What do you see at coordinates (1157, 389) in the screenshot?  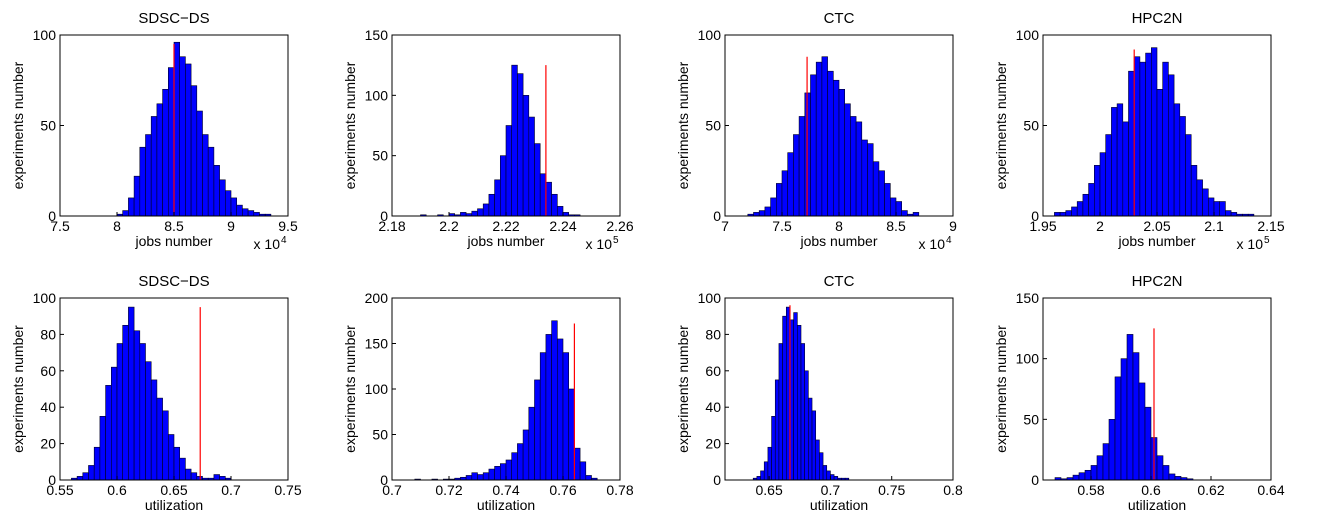 I see `axes-box` at bounding box center [1157, 389].